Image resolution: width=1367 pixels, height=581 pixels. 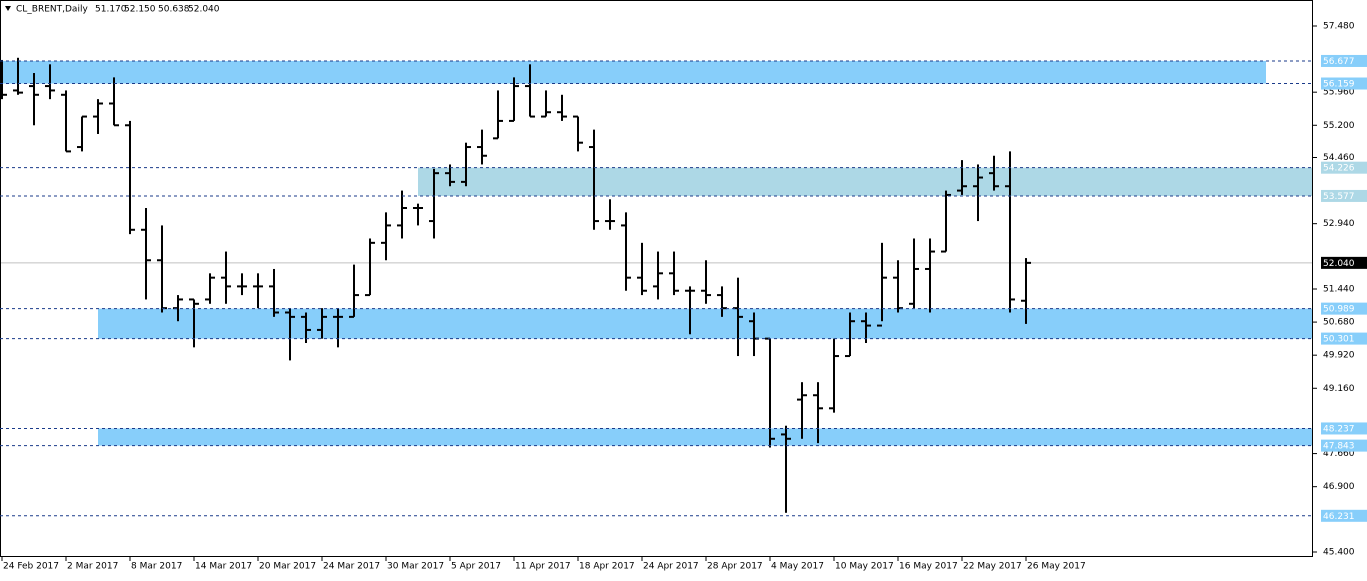 What do you see at coordinates (140, 10) in the screenshot?
I see `header-high: 52.150` at bounding box center [140, 10].